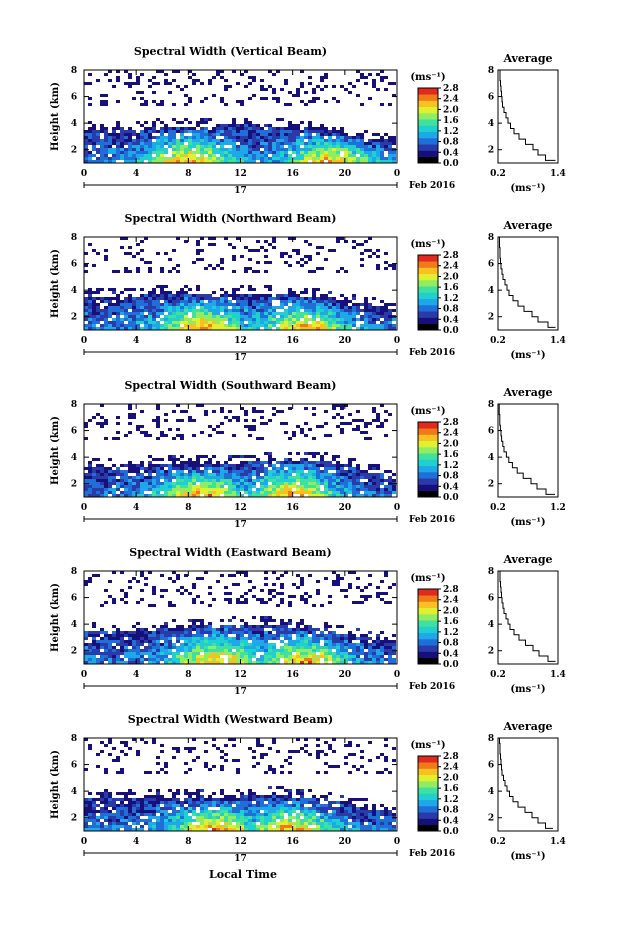 The height and width of the screenshot is (933, 619). Describe the element at coordinates (451, 299) in the screenshot. I see `colorbar-tick-label: 1.2` at that location.